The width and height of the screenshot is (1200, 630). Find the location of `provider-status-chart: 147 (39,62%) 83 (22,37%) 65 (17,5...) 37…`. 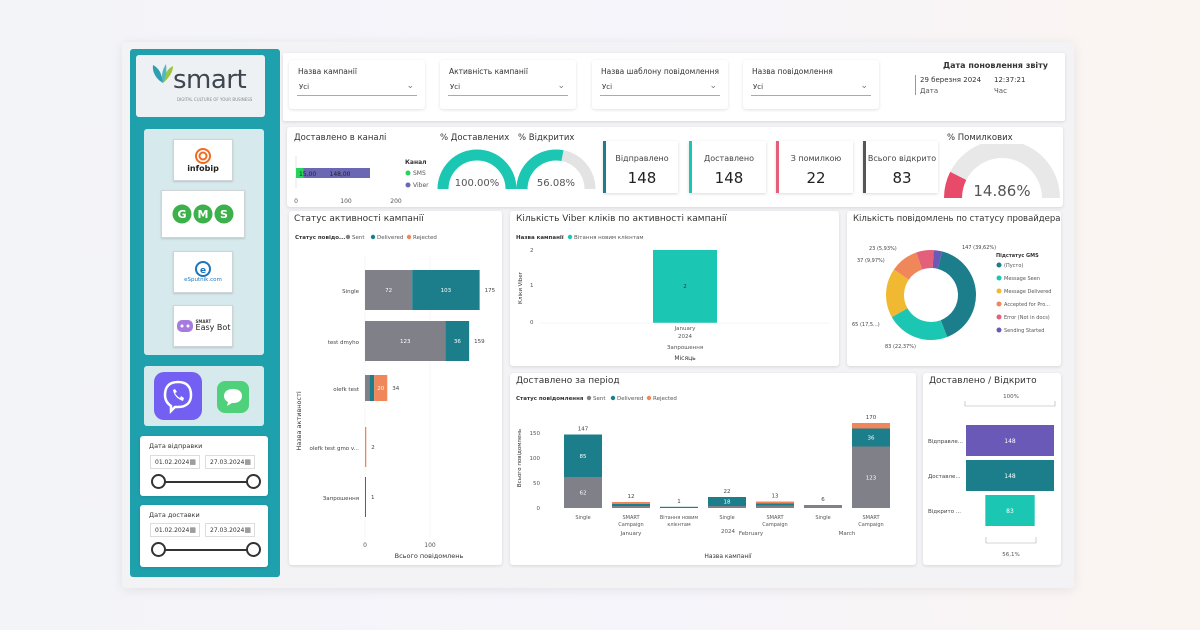

provider-status-chart: 147 (39,62%) 83 (22,37%) 65 (17,5...) 37… is located at coordinates (951, 297).